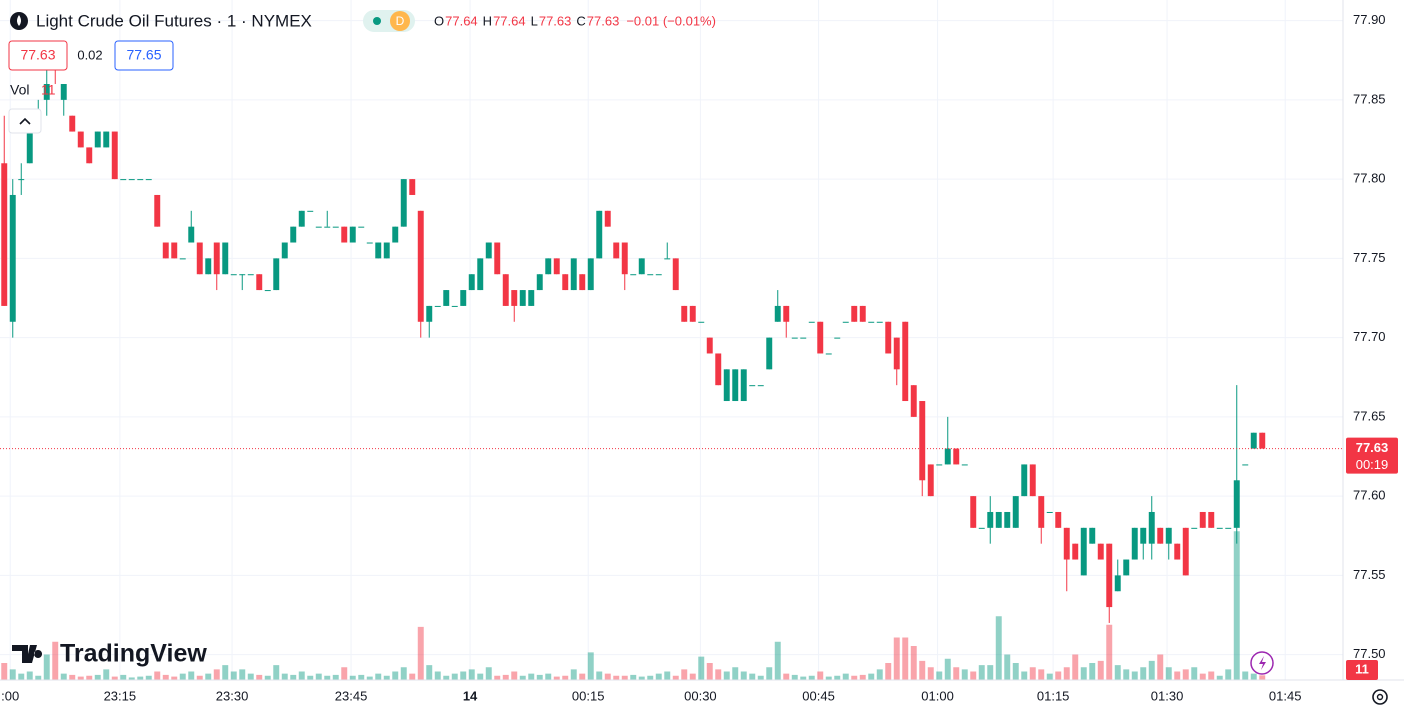 Image resolution: width=1404 pixels, height=714 pixels. I want to click on x-tick-label: 00:45, so click(818, 695).